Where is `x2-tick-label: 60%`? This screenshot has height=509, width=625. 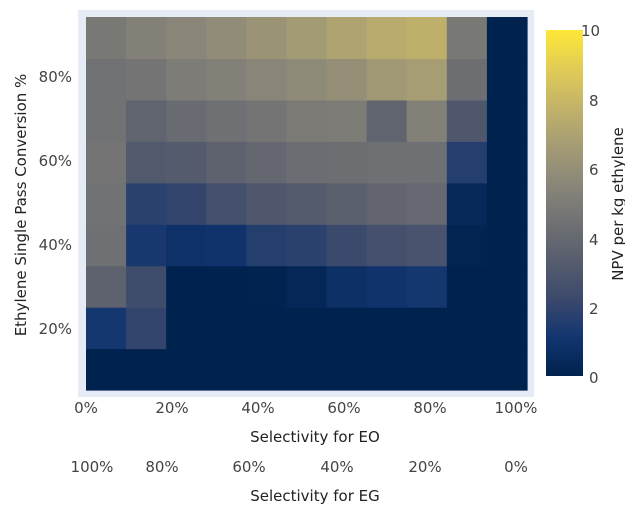 x2-tick-label: 60% is located at coordinates (248, 467).